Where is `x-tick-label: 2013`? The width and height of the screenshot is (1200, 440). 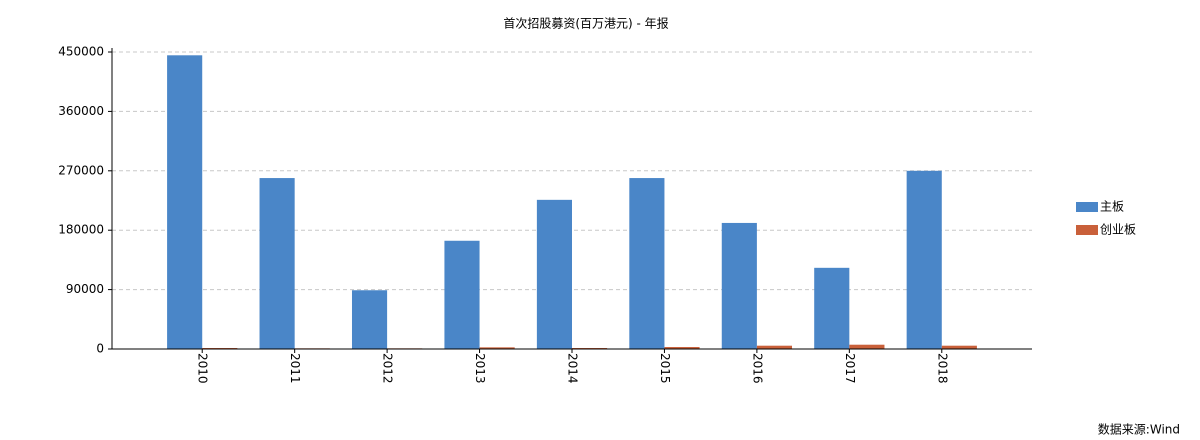 x-tick-label: 2013 is located at coordinates (480, 368).